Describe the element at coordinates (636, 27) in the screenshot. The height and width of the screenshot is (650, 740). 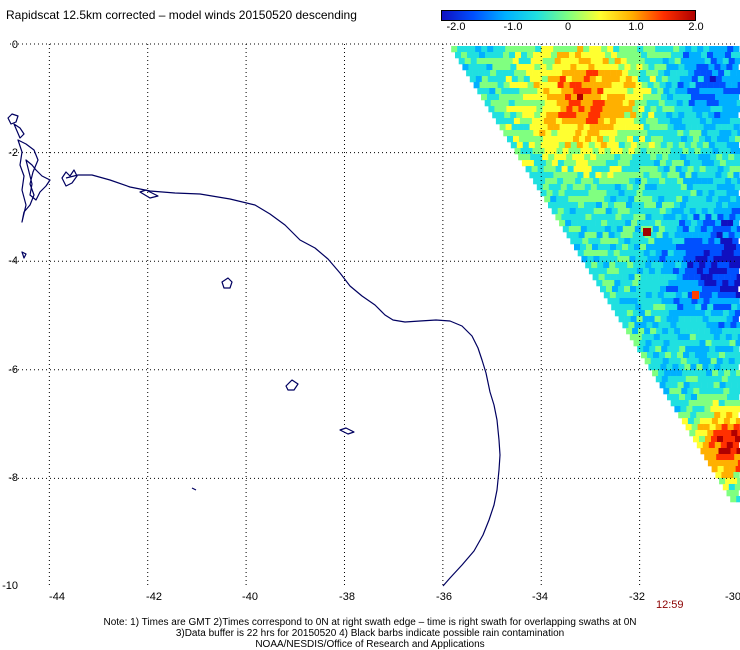
I see `colorbar-label-pos1: 1.0` at that location.